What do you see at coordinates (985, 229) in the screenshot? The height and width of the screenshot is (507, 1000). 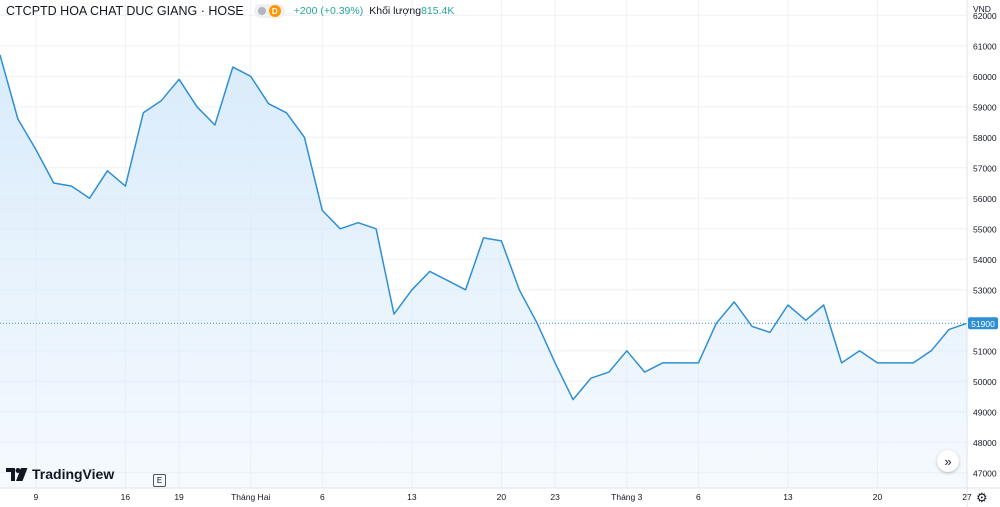 I see `y-tick-label: 55000` at bounding box center [985, 229].